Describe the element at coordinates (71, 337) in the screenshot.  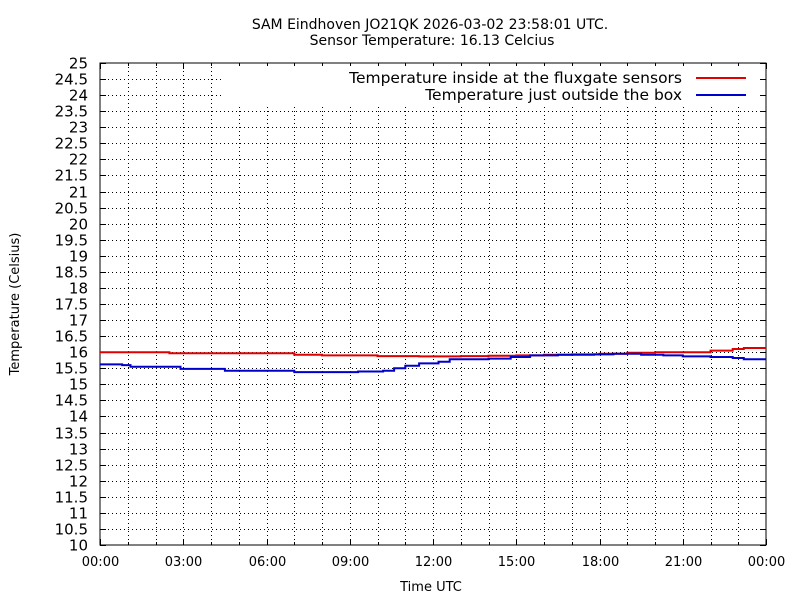
I see `y-tick-label: 16.5` at that location.